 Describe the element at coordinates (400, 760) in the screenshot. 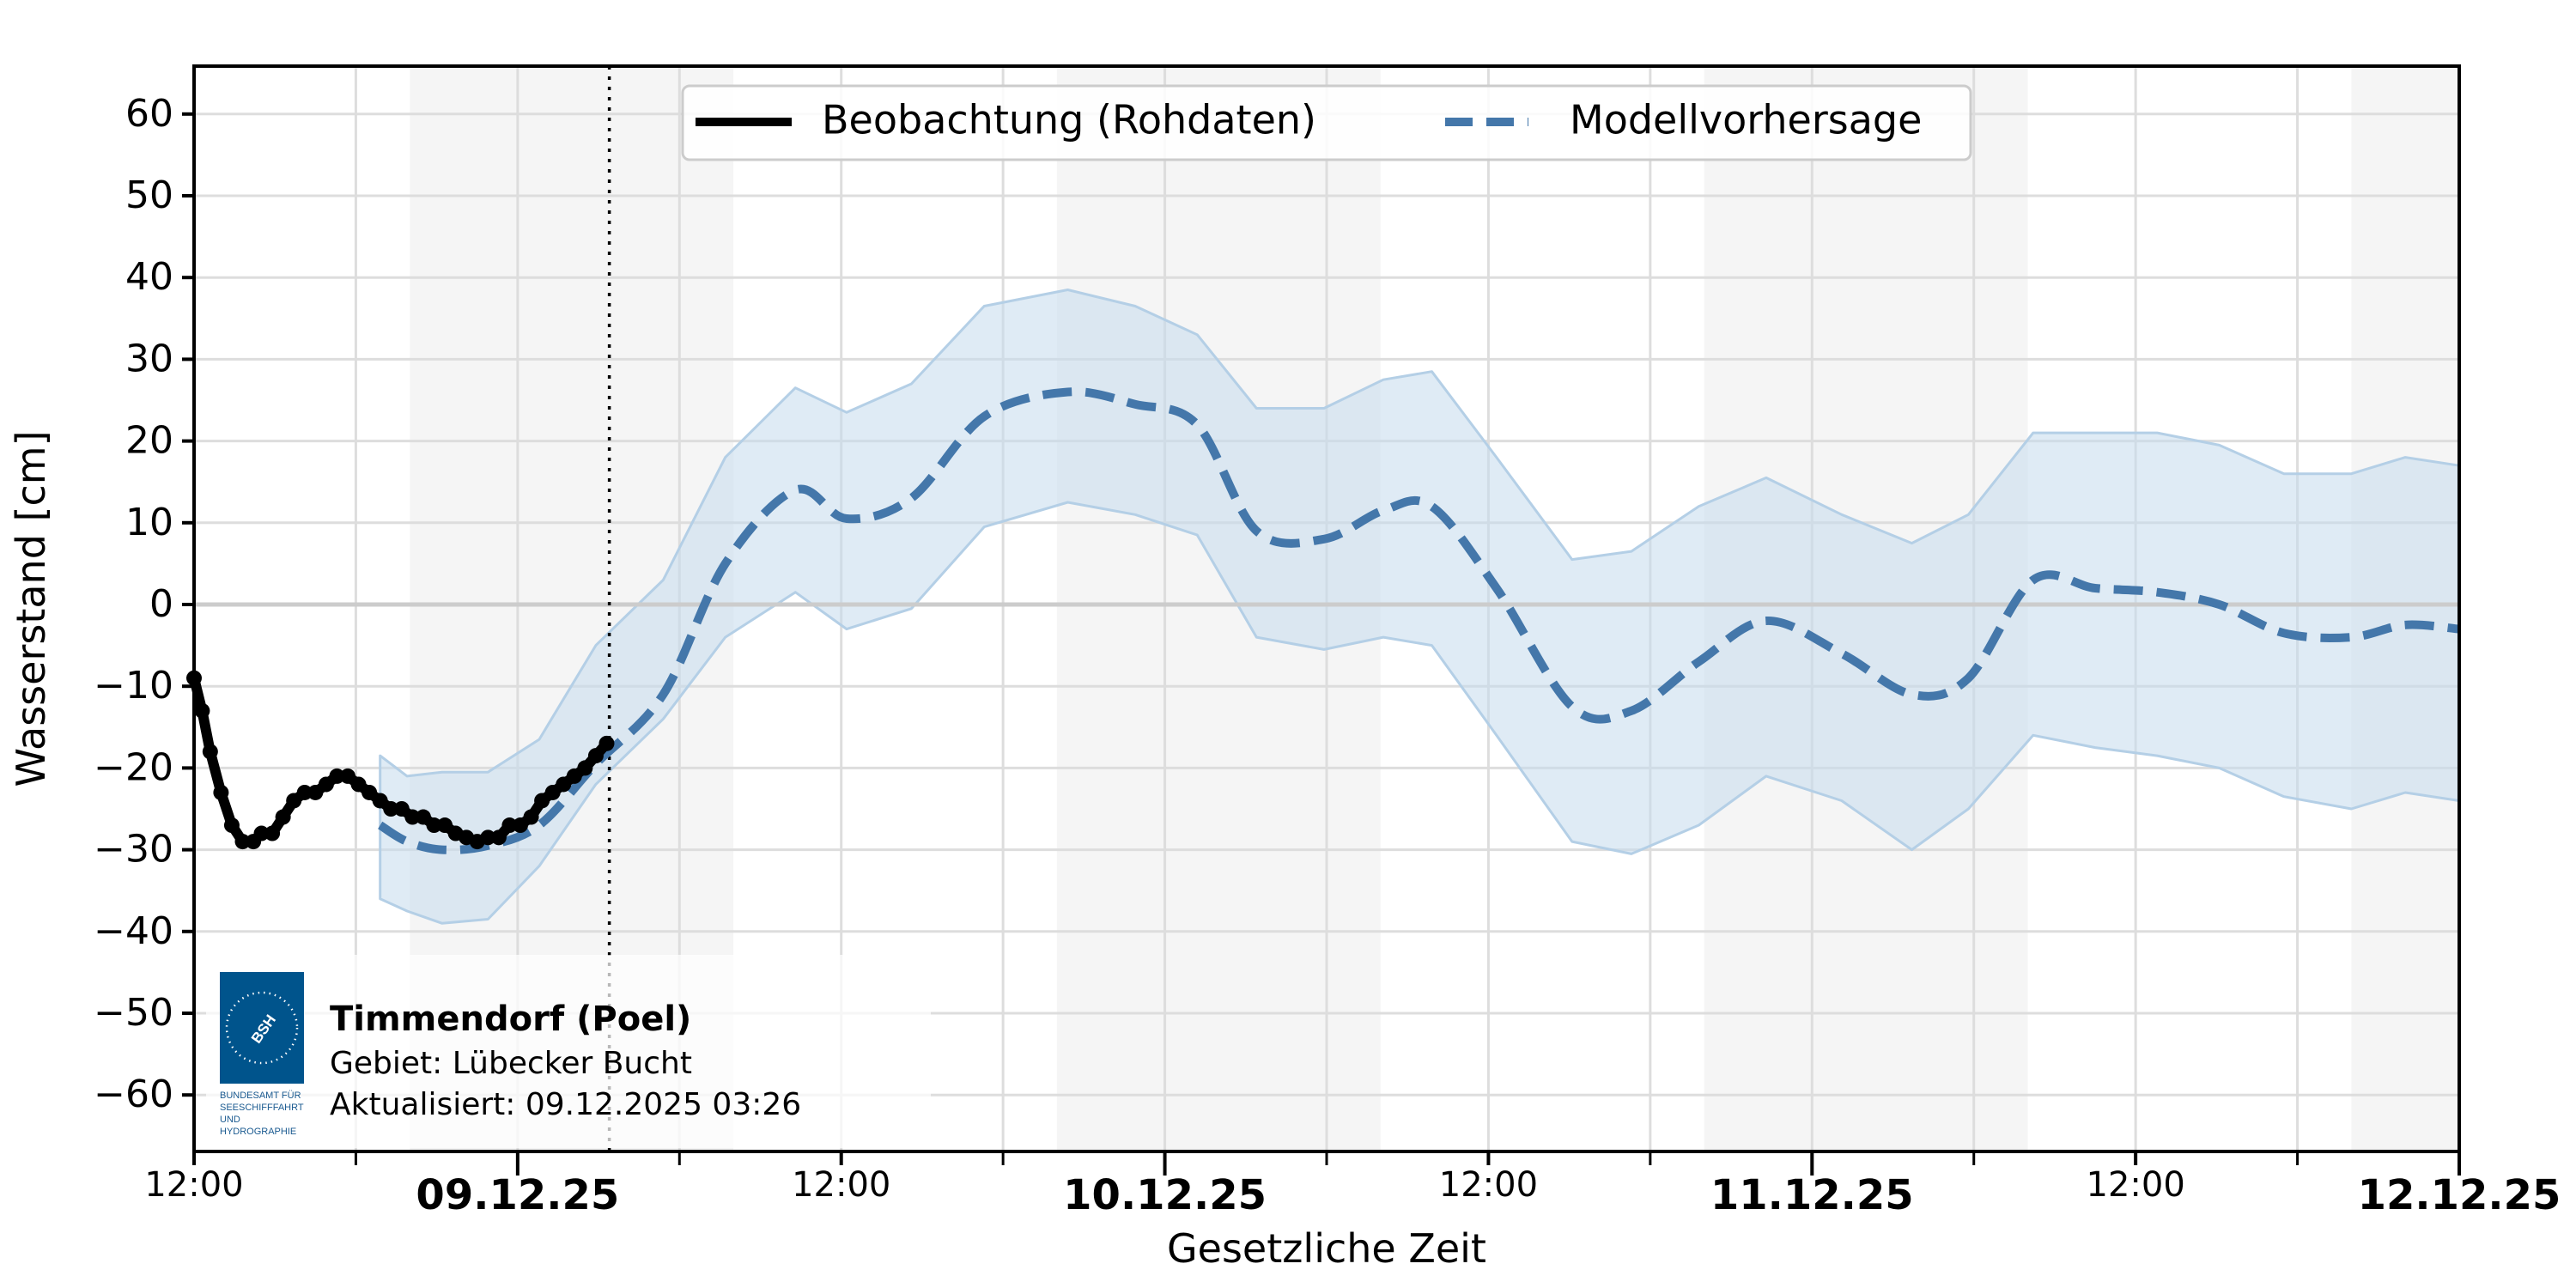

I see `observation-line` at that location.